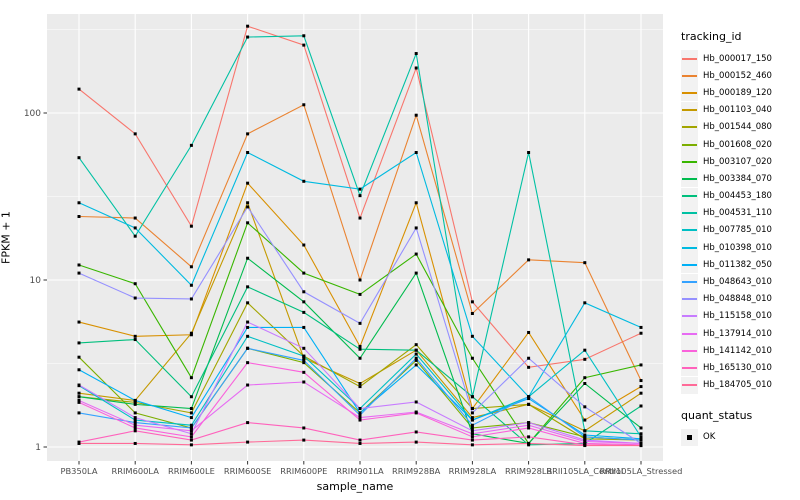  I want to click on legend-label: Hb_003107_020, so click(737, 161).